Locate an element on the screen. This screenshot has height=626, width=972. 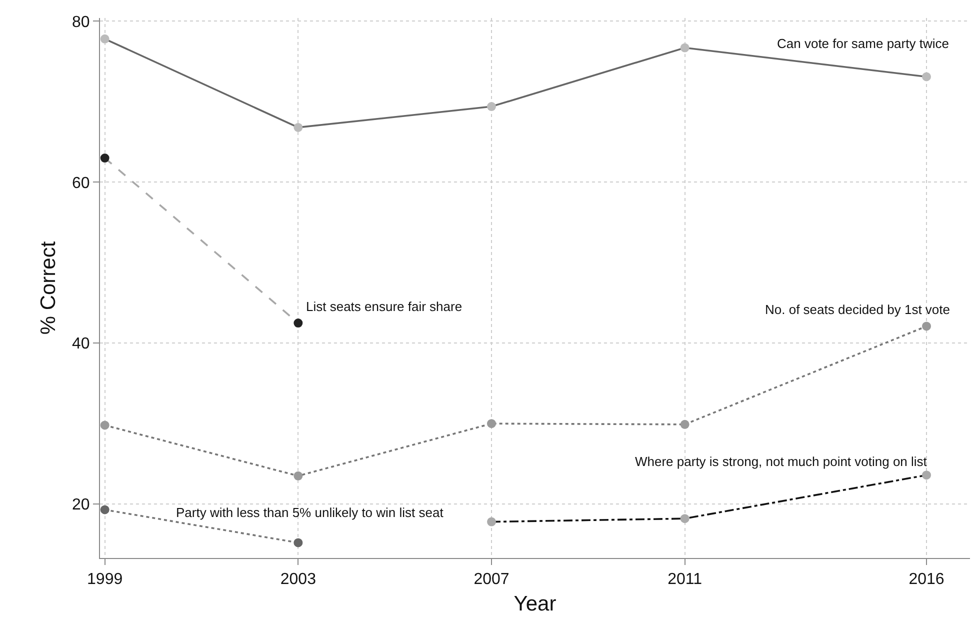
y-tick-label: 60 is located at coordinates (81, 183).